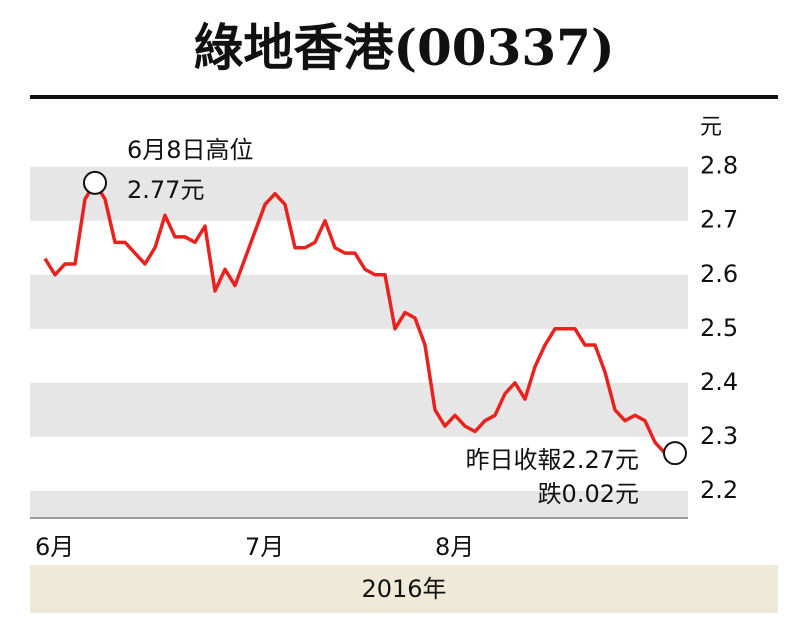  I want to click on x-tick-label: 8月, so click(454, 547).